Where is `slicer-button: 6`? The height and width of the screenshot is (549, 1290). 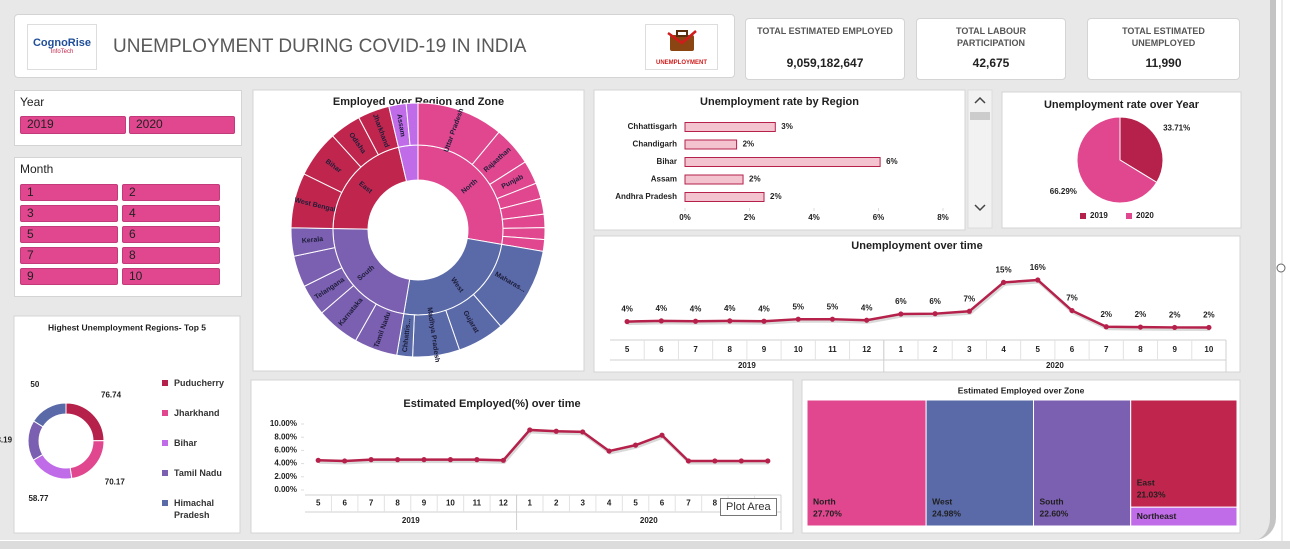 slicer-button: 6 is located at coordinates (171, 234).